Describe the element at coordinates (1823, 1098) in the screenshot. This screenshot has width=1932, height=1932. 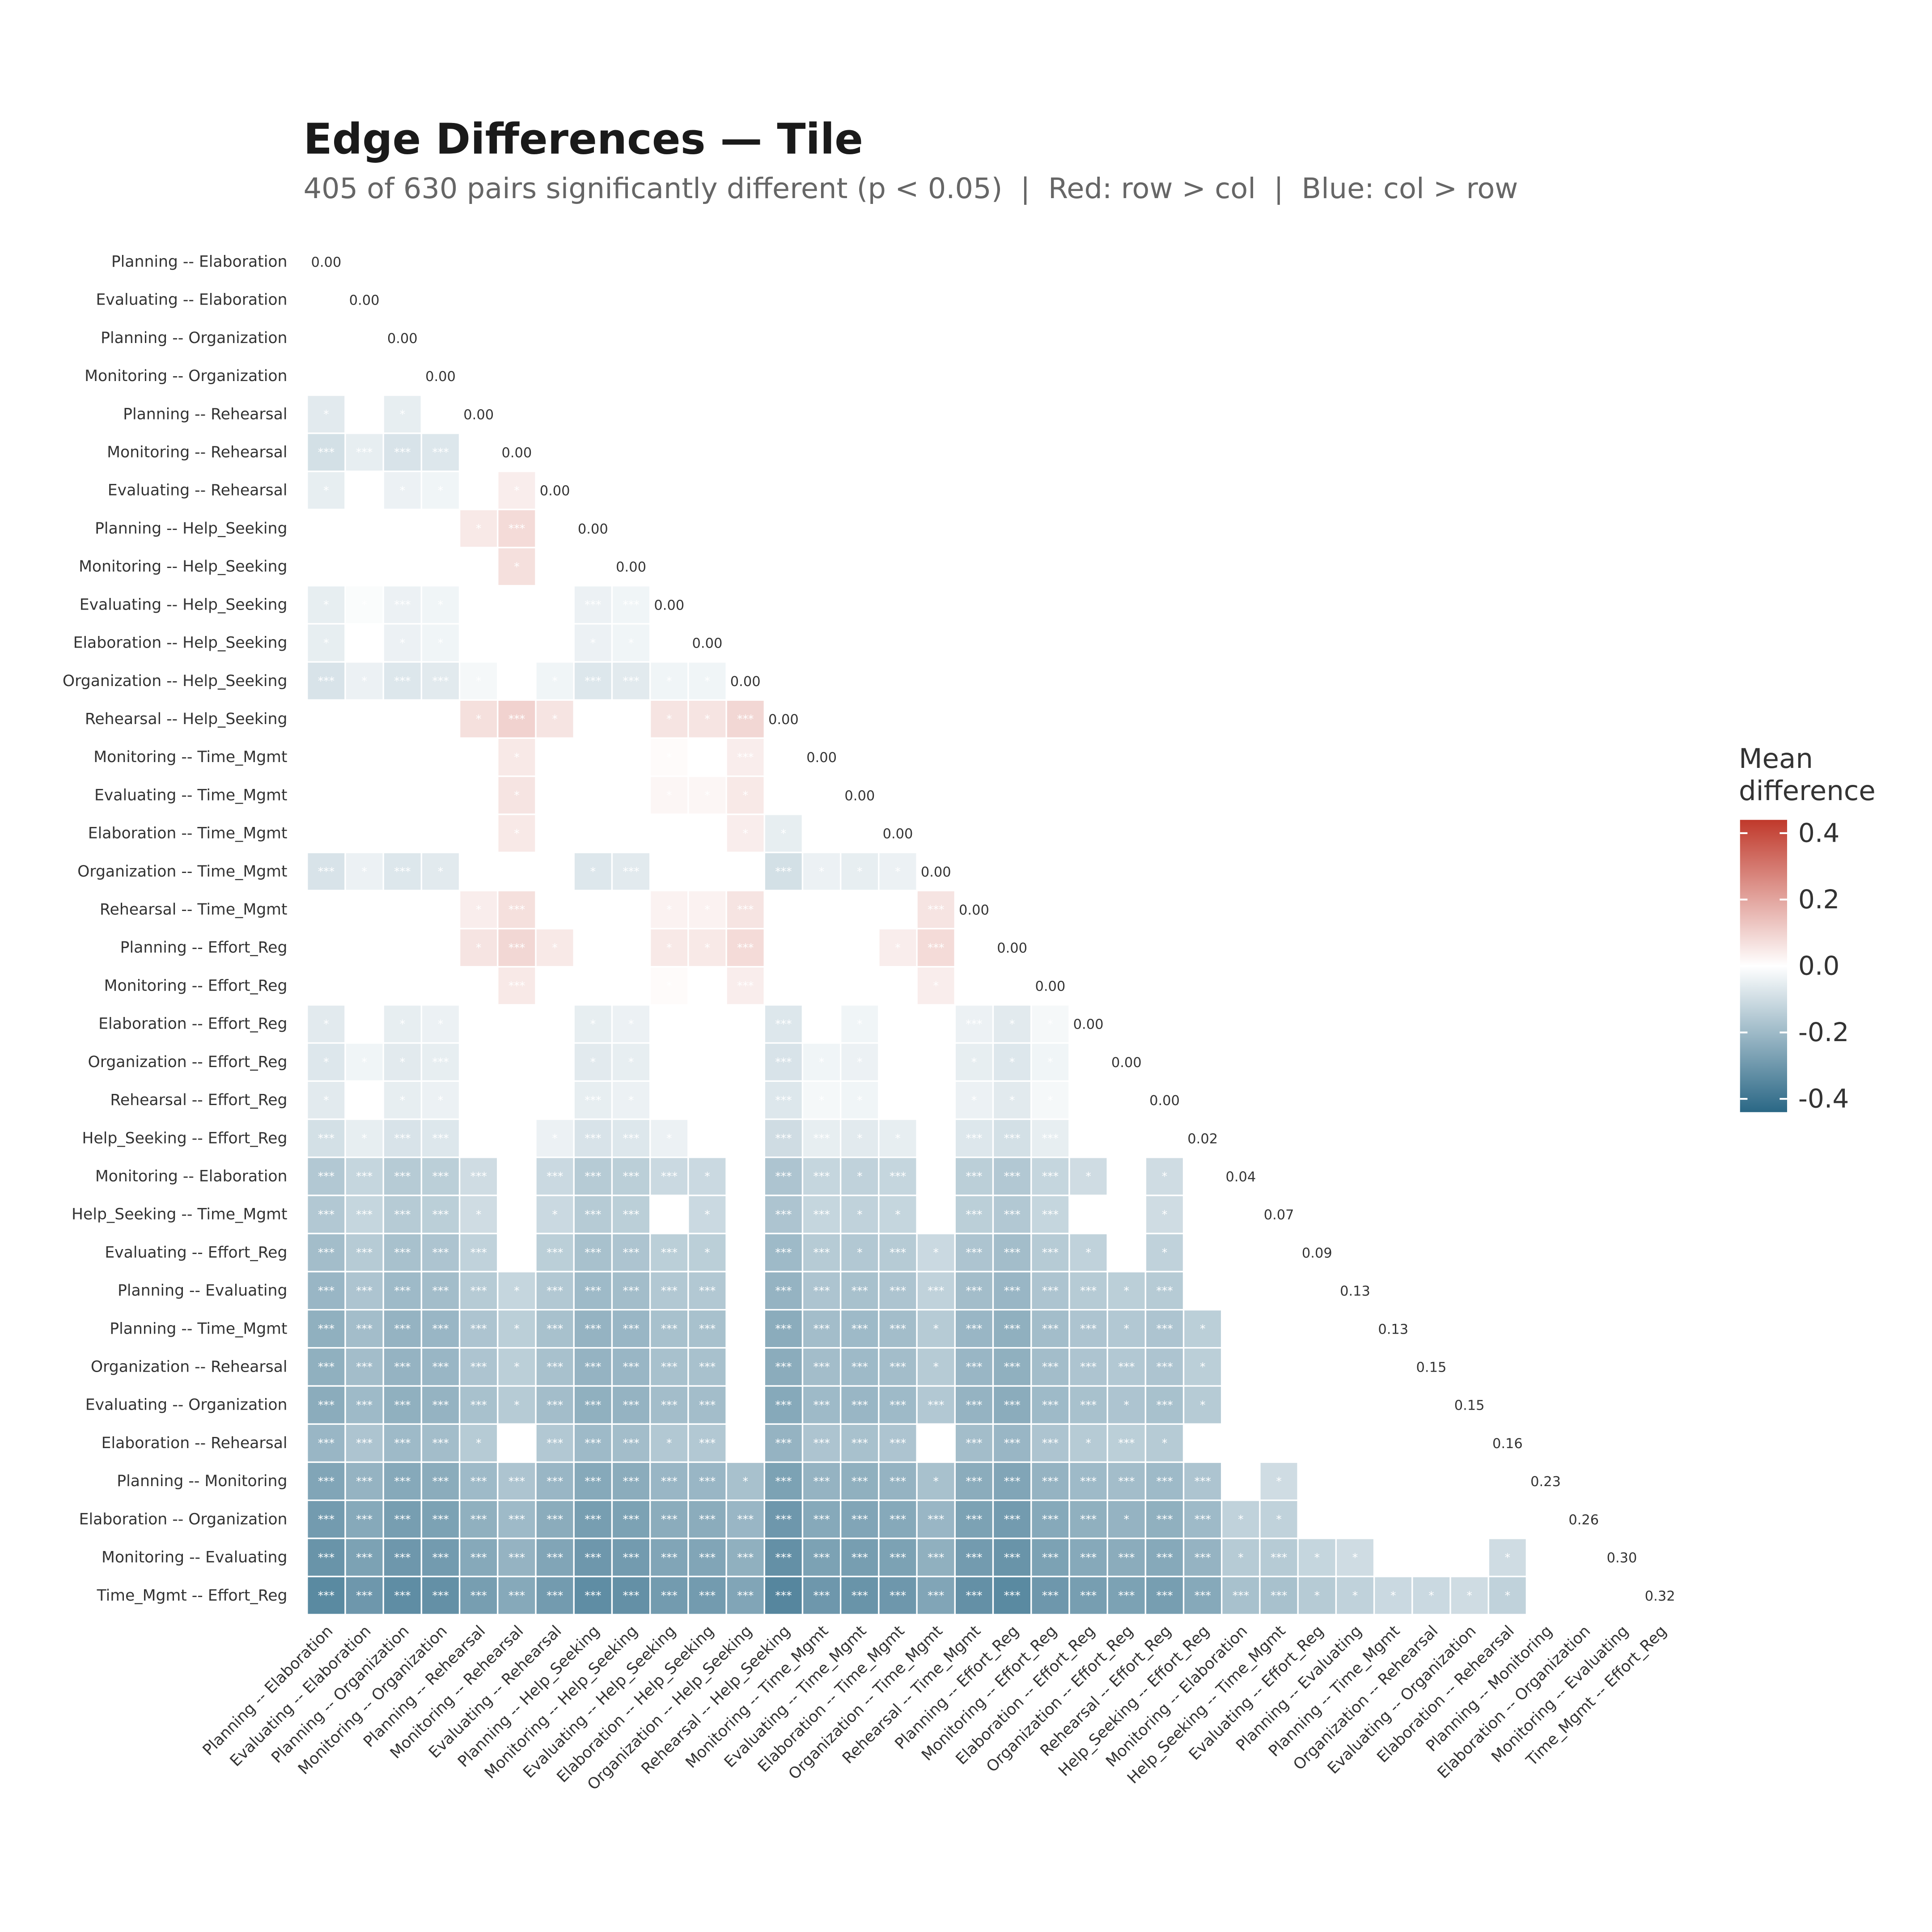
I see `colorbar-tick-label: -0.4` at that location.